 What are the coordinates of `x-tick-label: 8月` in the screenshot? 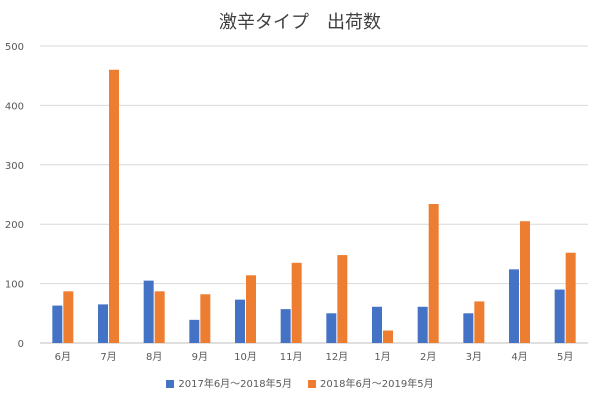 It's located at (154, 357).